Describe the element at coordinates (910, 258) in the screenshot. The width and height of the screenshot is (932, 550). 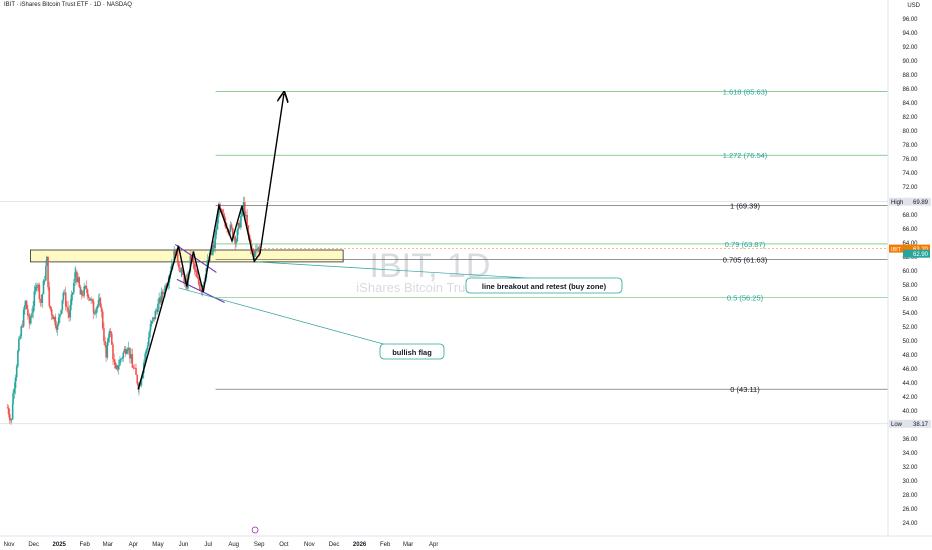
I see `y-tick-label: 62.00` at that location.